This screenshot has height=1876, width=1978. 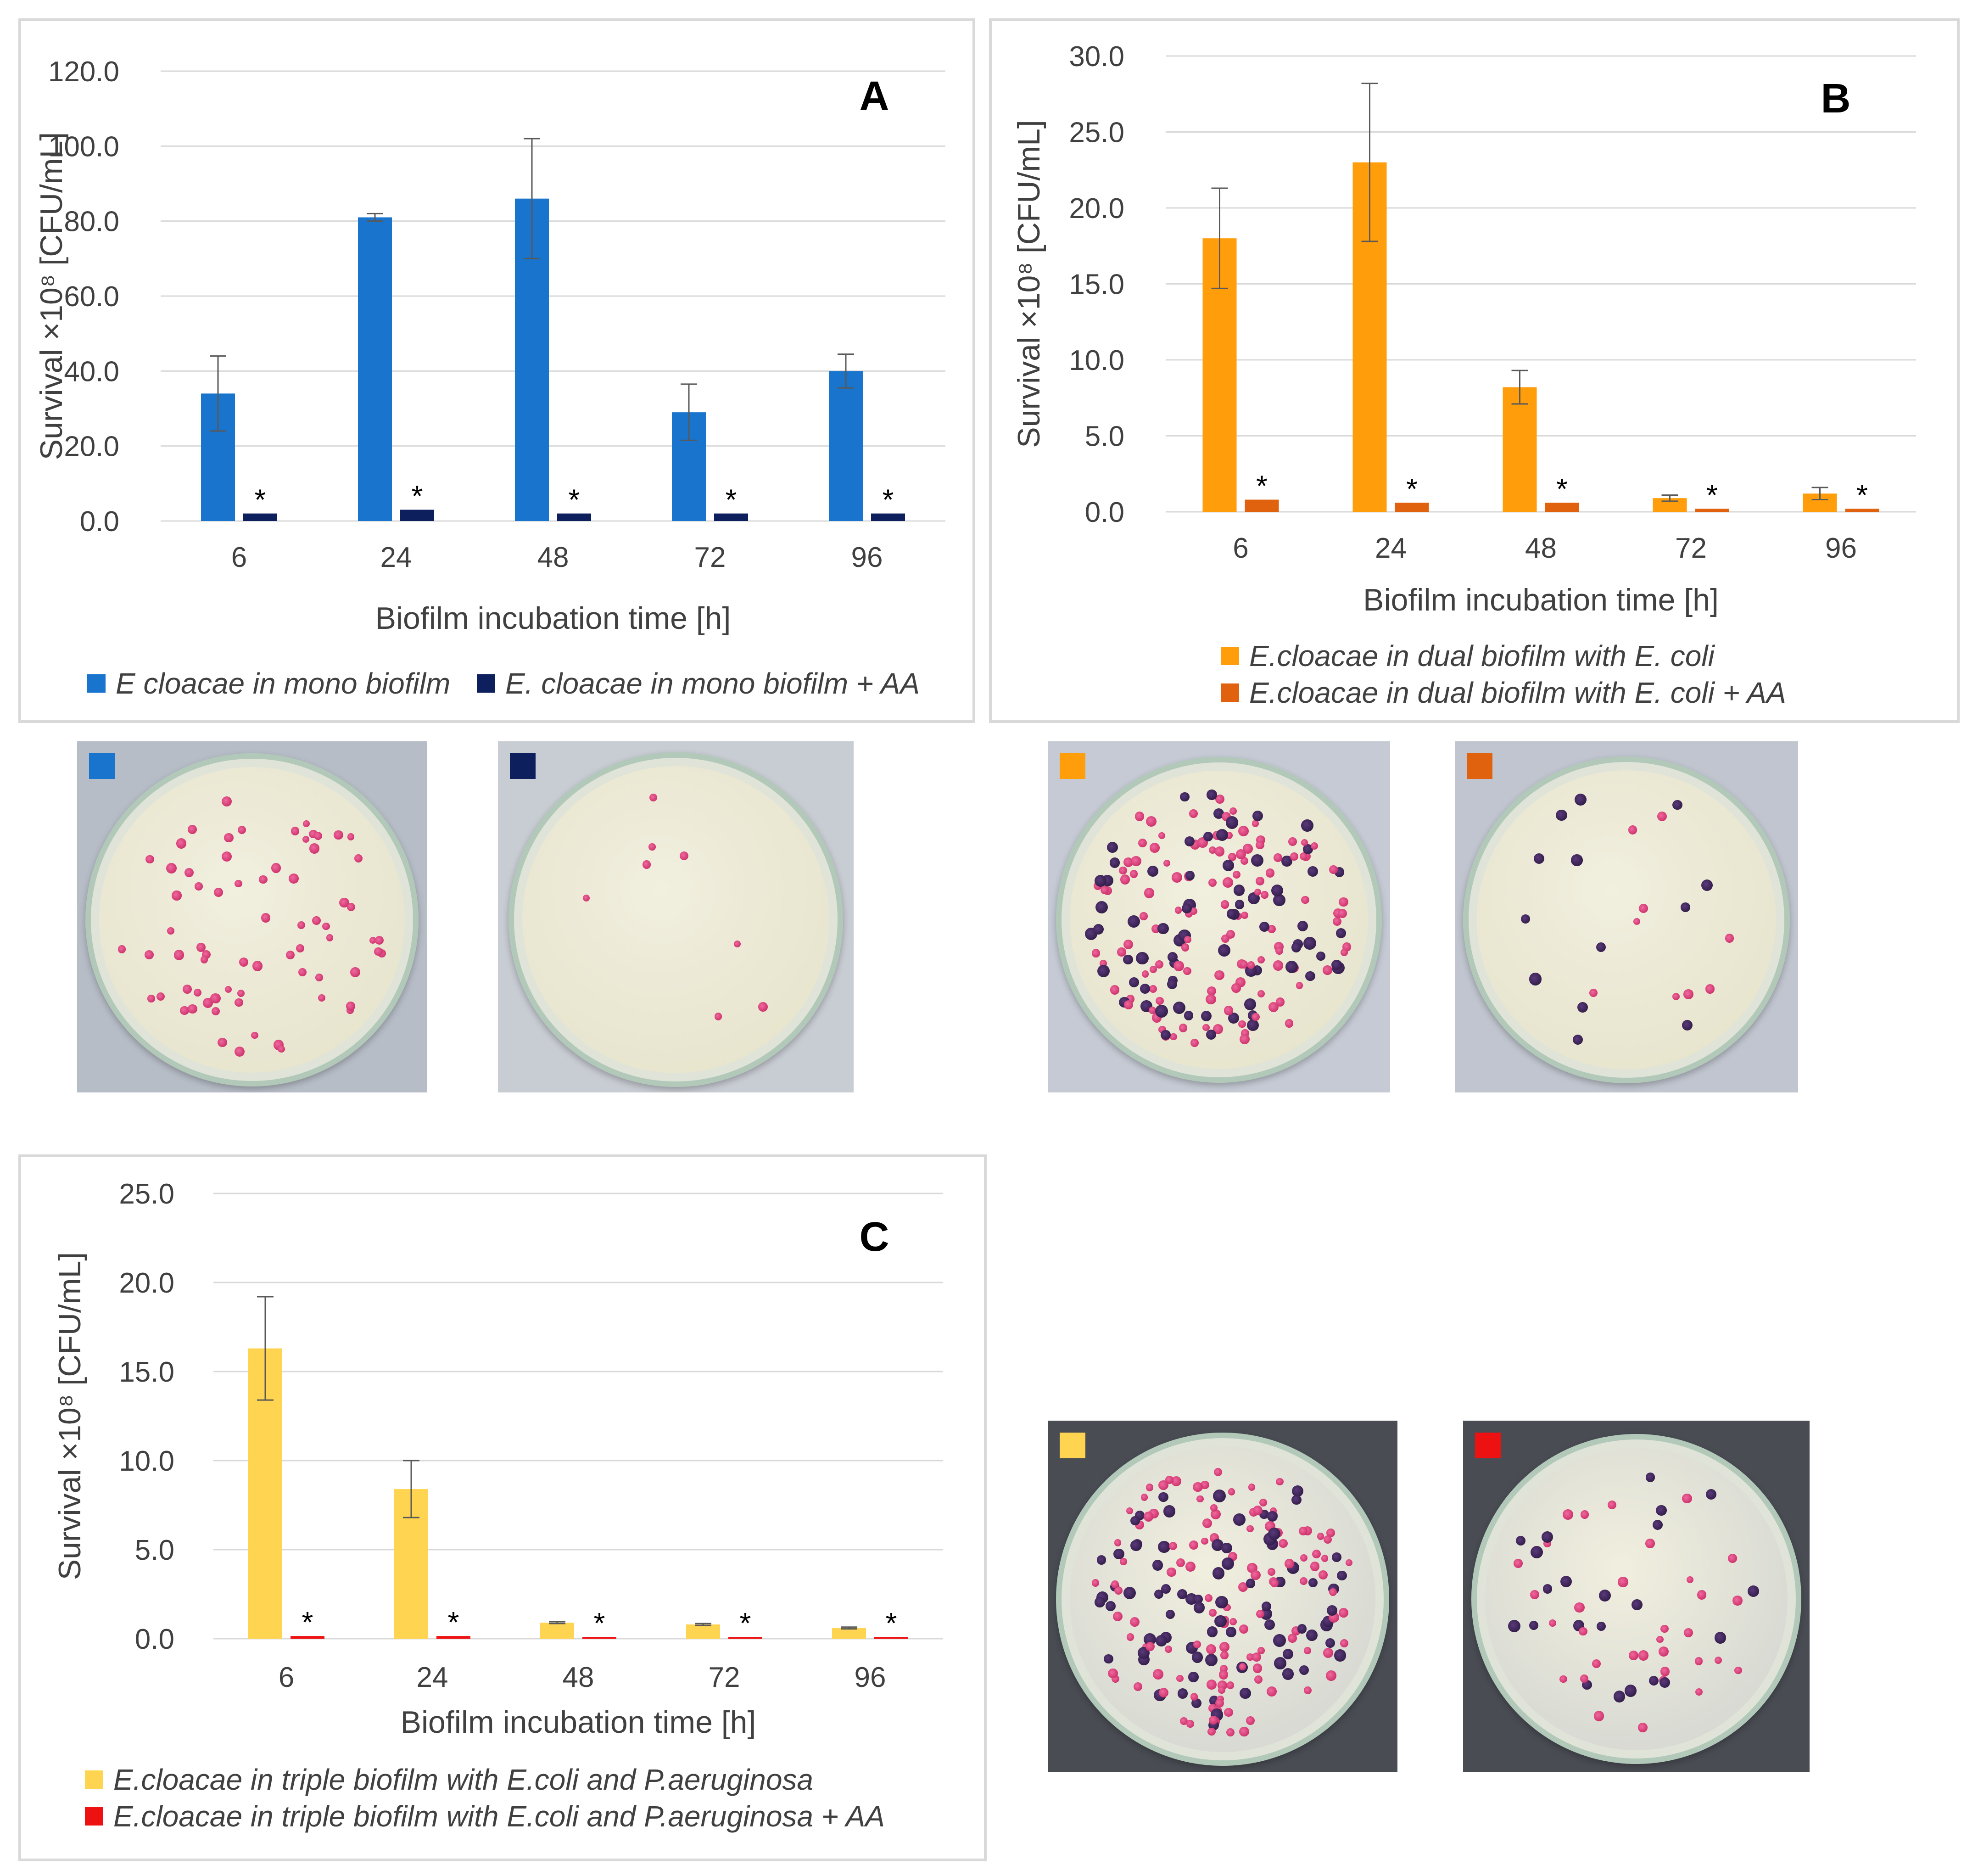 I want to click on legend-swatch, so click(x=94, y=1779).